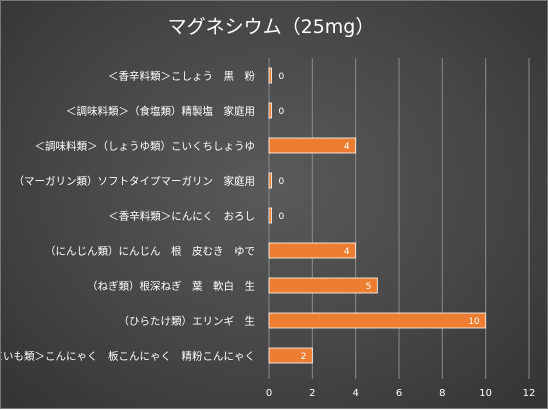 The height and width of the screenshot is (410, 548). I want to click on x-axis-tick-labels: 0 2 4 6 8 10 12, so click(401, 393).